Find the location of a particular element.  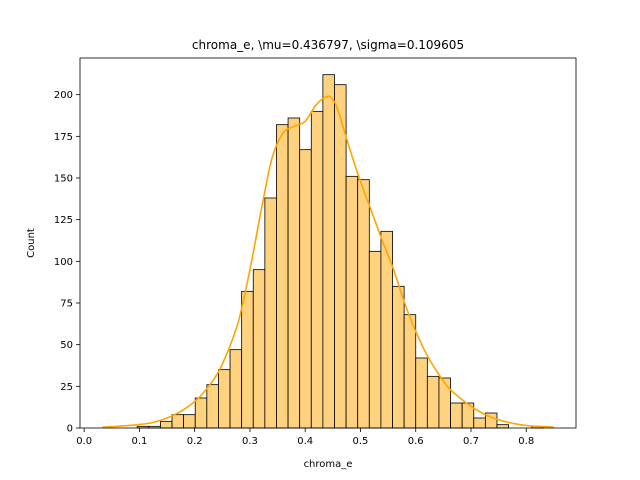

x-tick-label: 0.3 is located at coordinates (250, 441).